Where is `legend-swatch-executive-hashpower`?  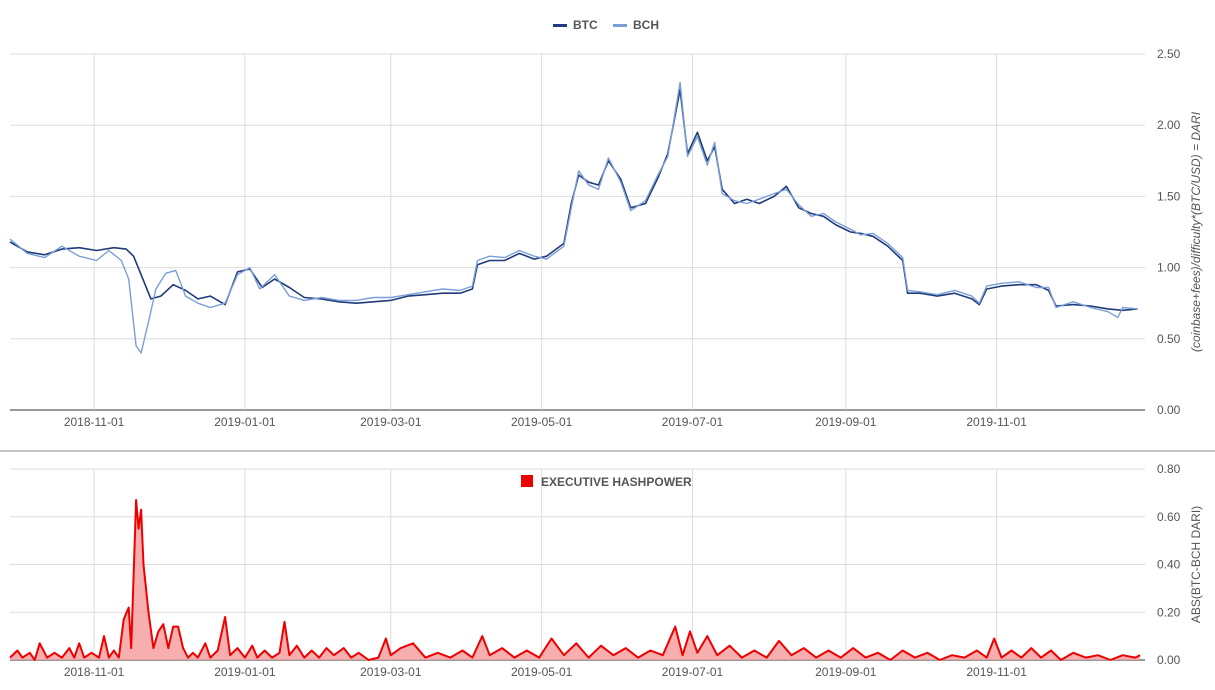 legend-swatch-executive-hashpower is located at coordinates (527, 481).